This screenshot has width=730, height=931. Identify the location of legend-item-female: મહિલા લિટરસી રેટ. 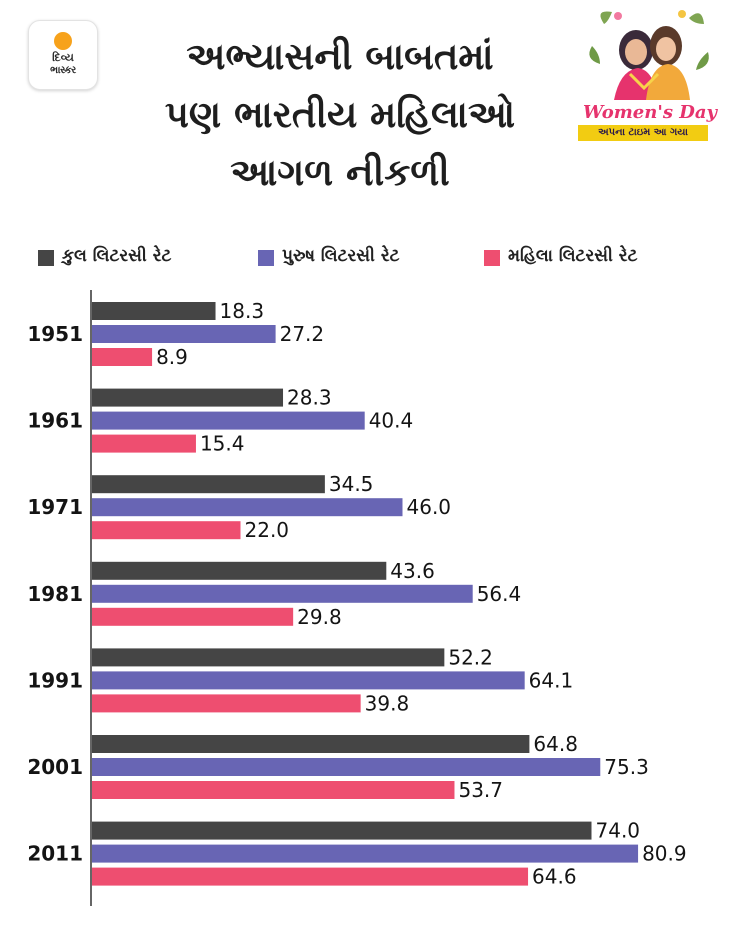
(604, 256).